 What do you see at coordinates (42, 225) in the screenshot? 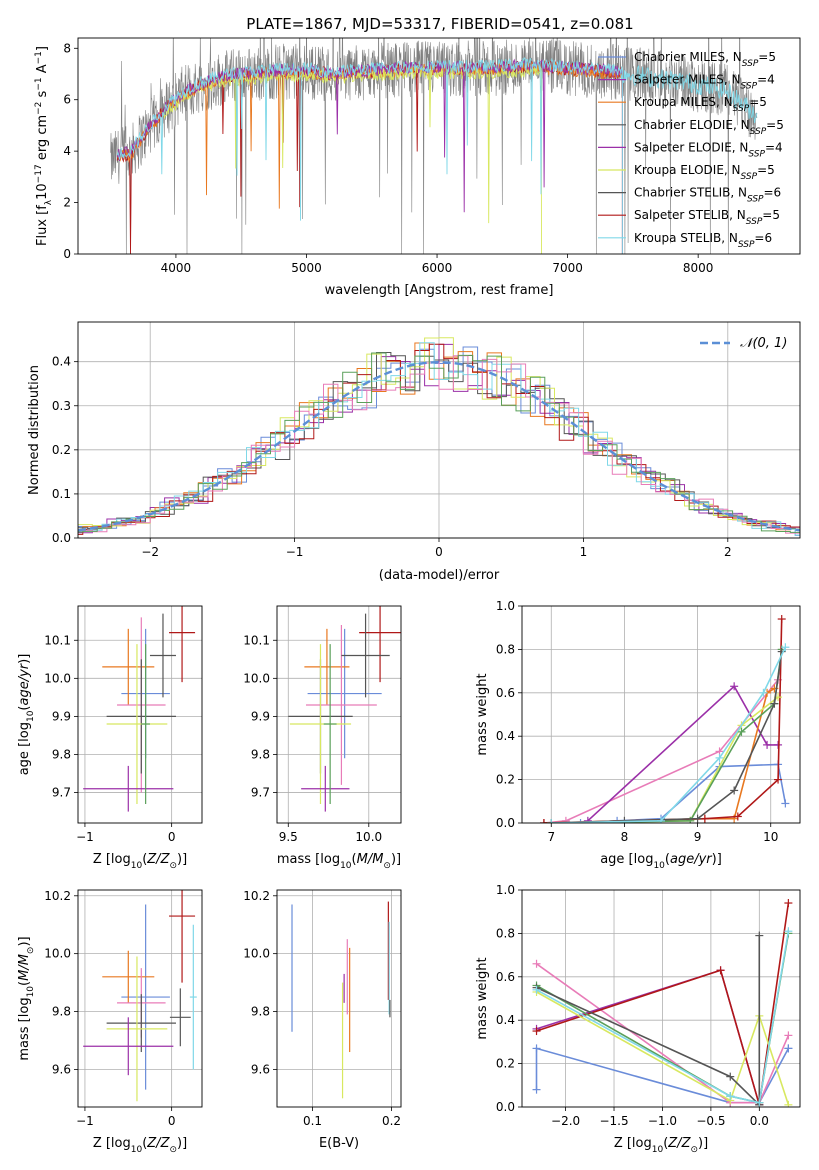
I see `label-part: Flux [f` at bounding box center [42, 225].